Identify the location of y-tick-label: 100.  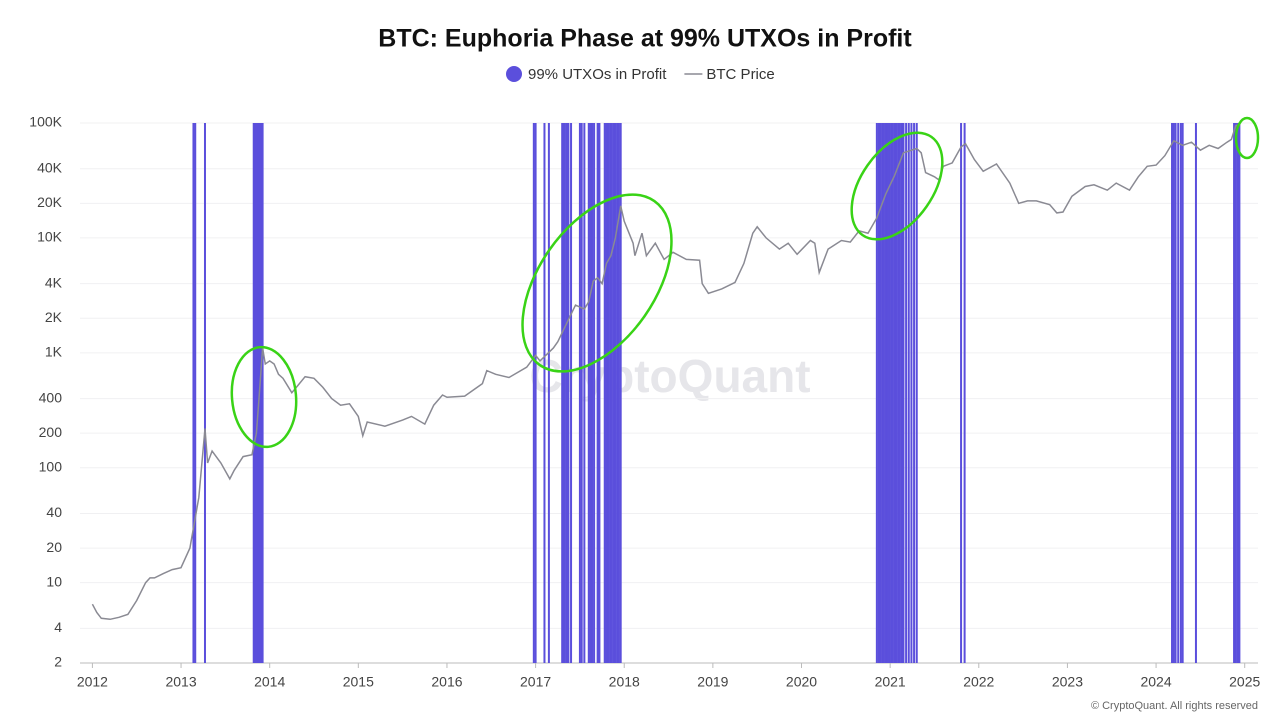
(51, 466).